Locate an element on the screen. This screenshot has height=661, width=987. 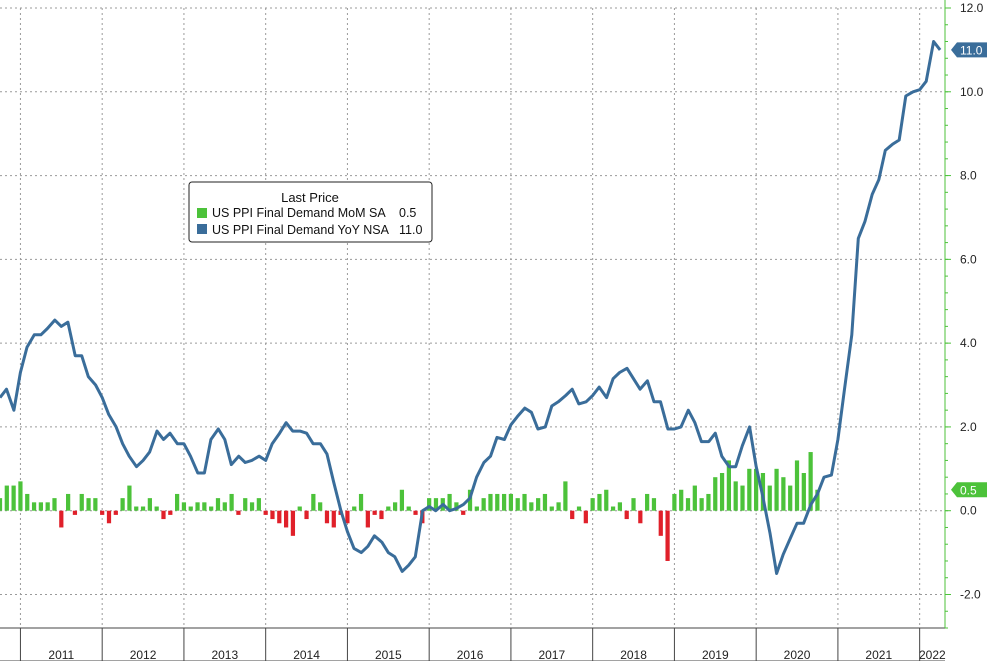
x-tick-label: 2011 is located at coordinates (61, 654).